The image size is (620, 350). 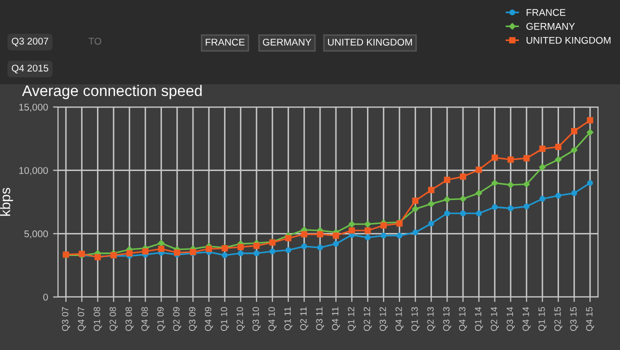 I want to click on x-tick-label: Q1 09, so click(x=161, y=319).